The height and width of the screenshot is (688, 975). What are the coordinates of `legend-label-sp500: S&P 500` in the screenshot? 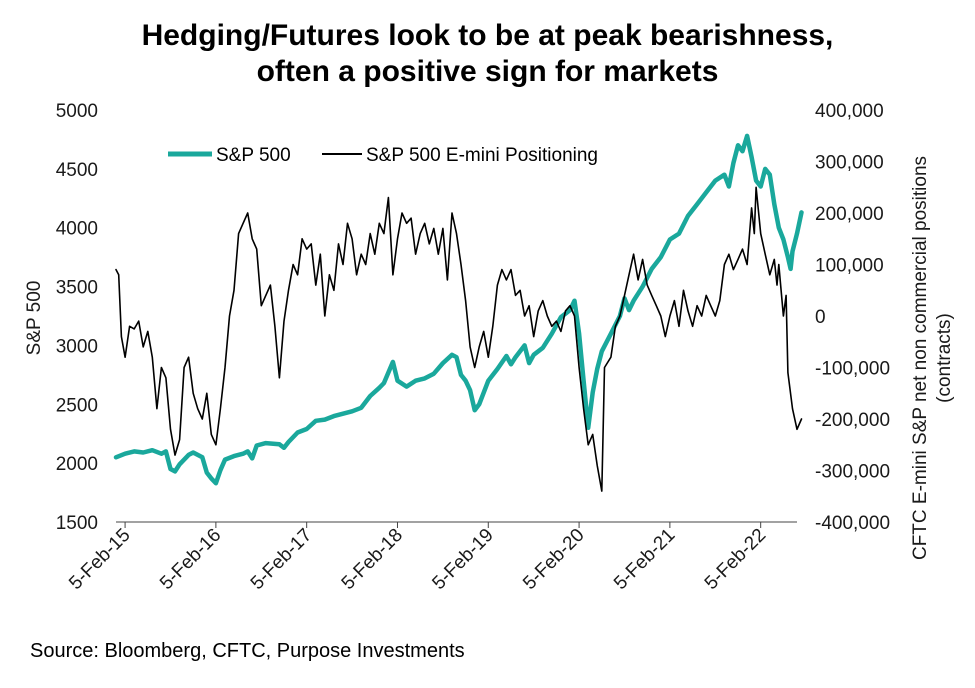 It's located at (253, 155).